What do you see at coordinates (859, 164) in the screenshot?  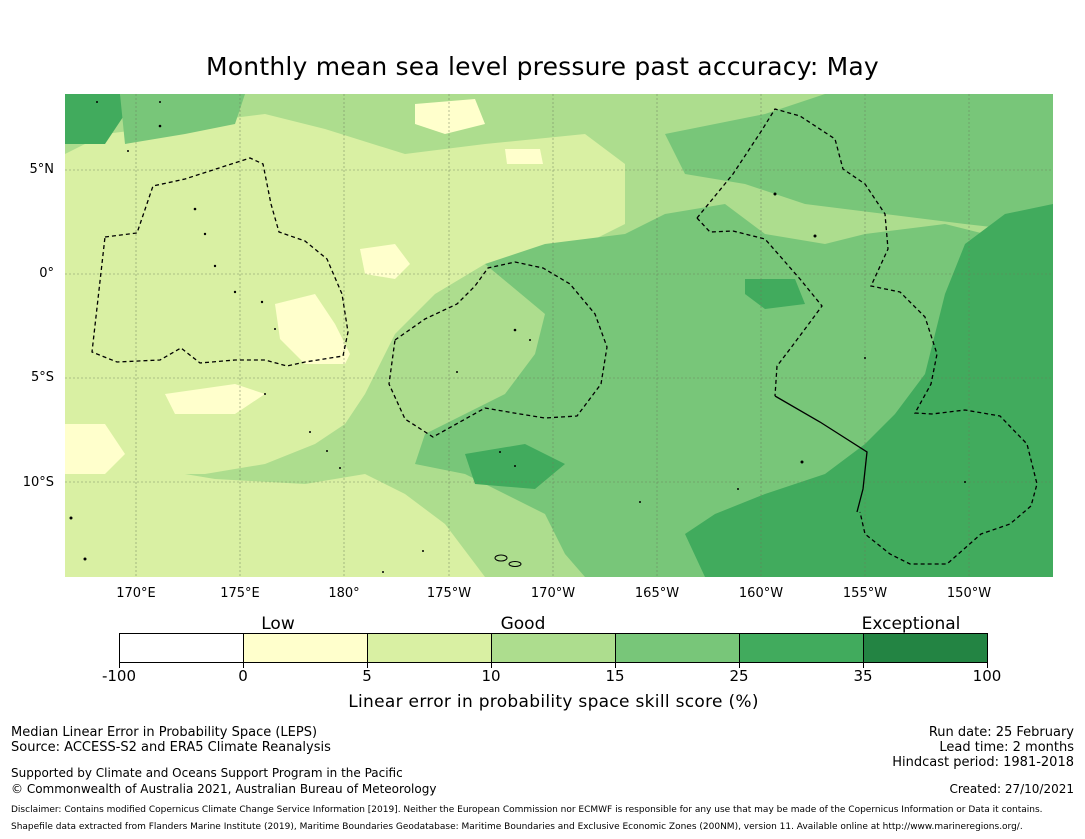 I see `region-very-good-north` at bounding box center [859, 164].